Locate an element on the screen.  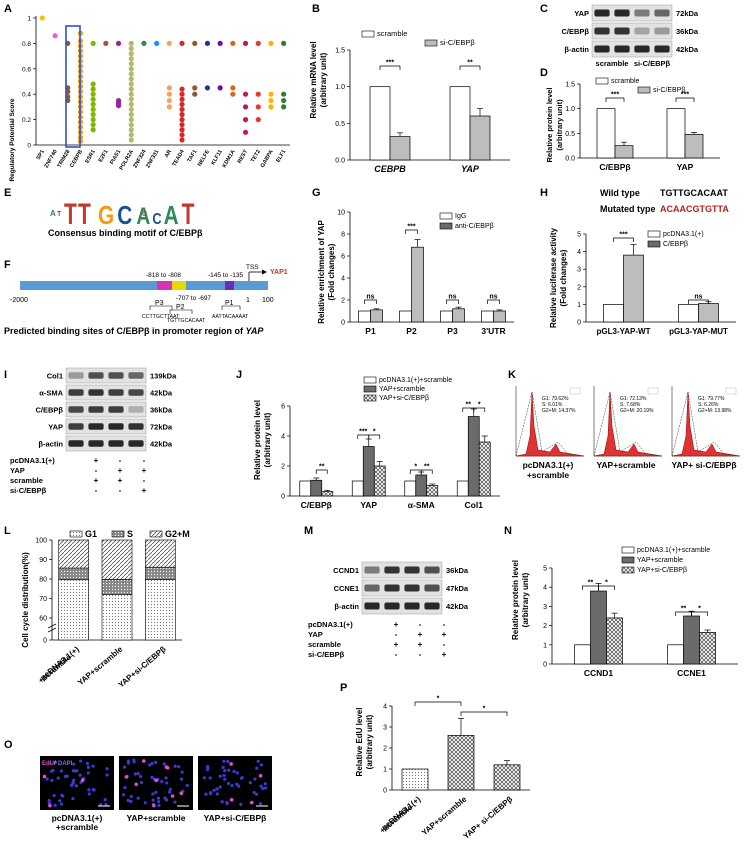
legend-label: YAP+si-C/EBPβ is located at coordinates (662, 570).